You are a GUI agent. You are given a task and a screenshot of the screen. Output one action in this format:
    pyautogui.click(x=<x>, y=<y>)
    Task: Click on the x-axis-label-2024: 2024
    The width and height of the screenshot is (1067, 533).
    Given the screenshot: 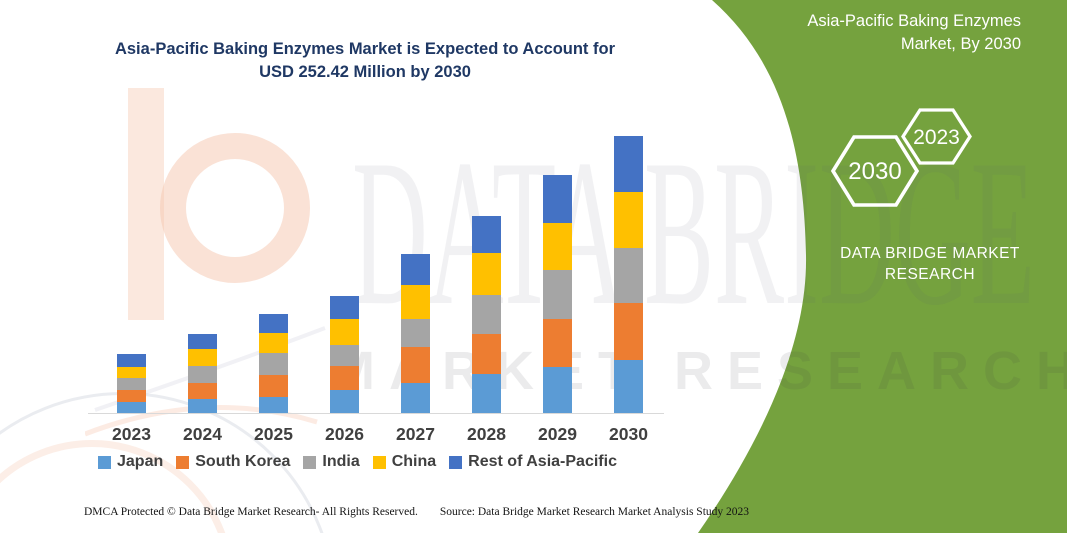 What is the action you would take?
    pyautogui.click(x=202, y=434)
    